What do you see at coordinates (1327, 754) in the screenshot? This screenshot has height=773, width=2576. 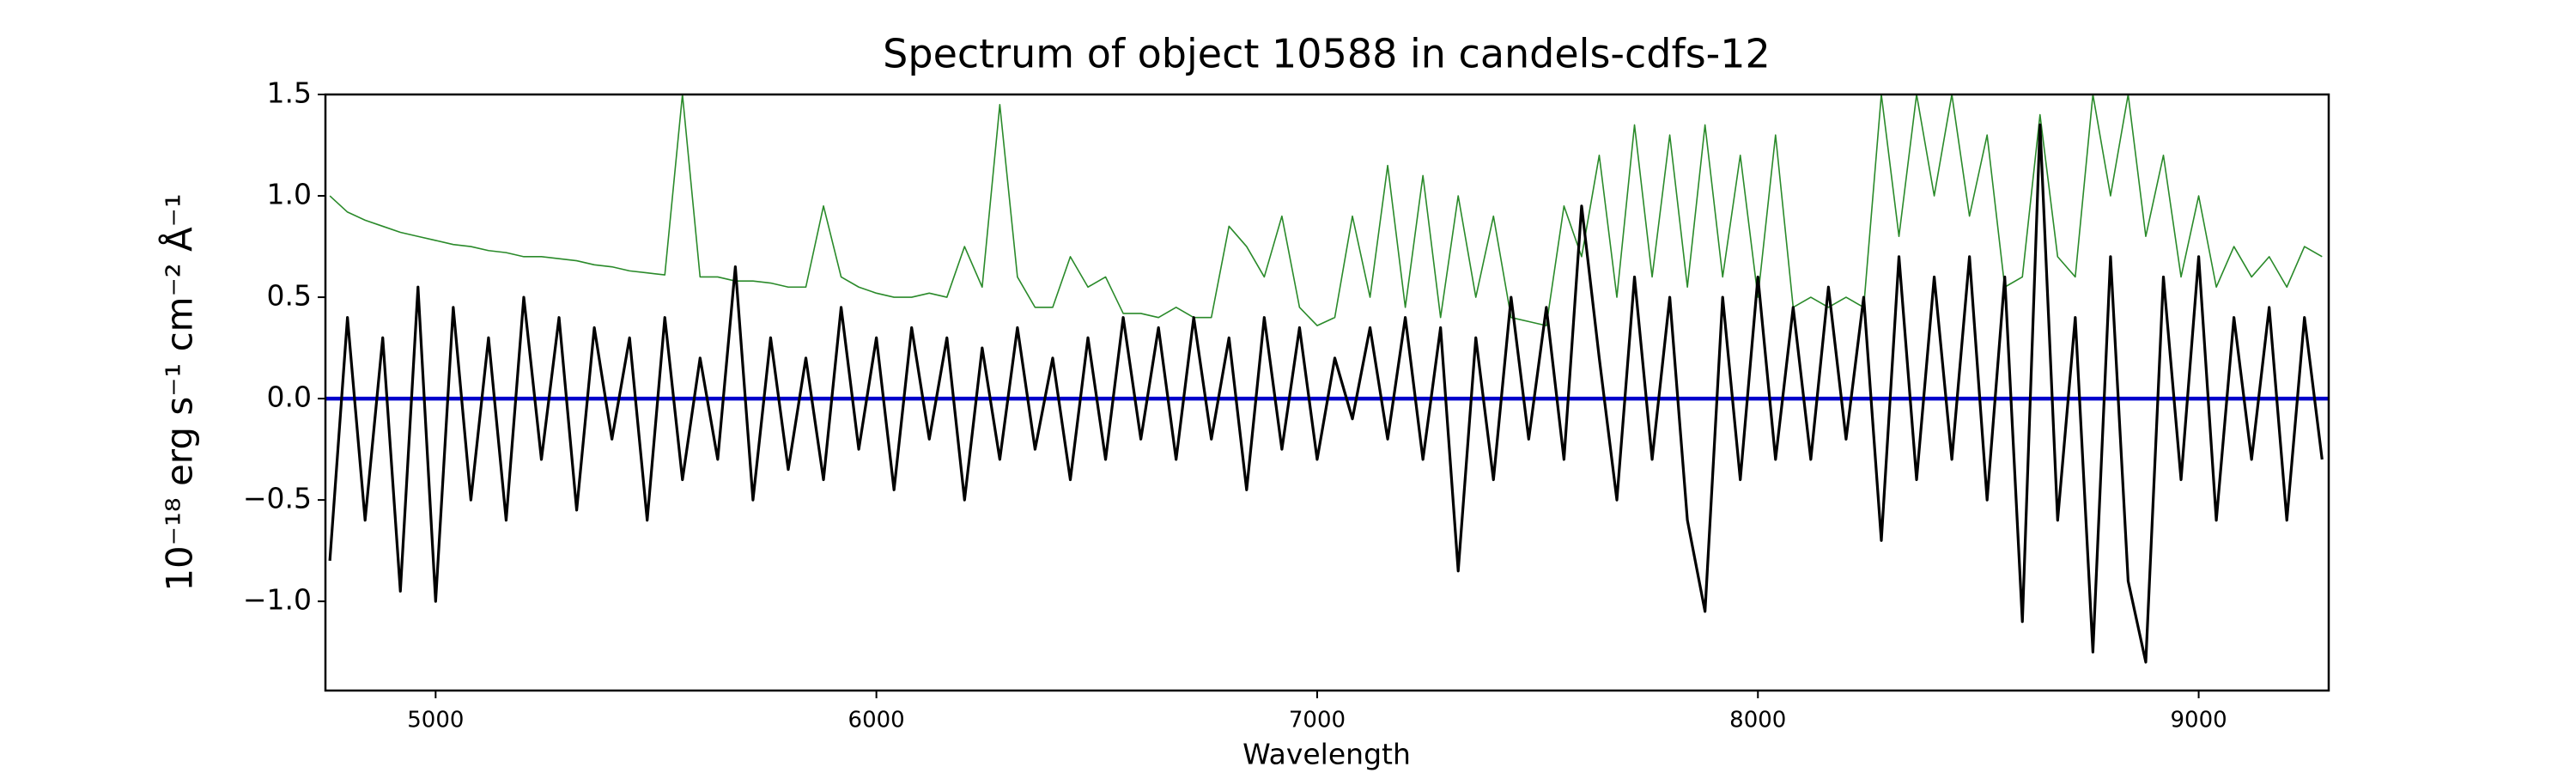 I see `x-axis-label: Wavelength` at bounding box center [1327, 754].